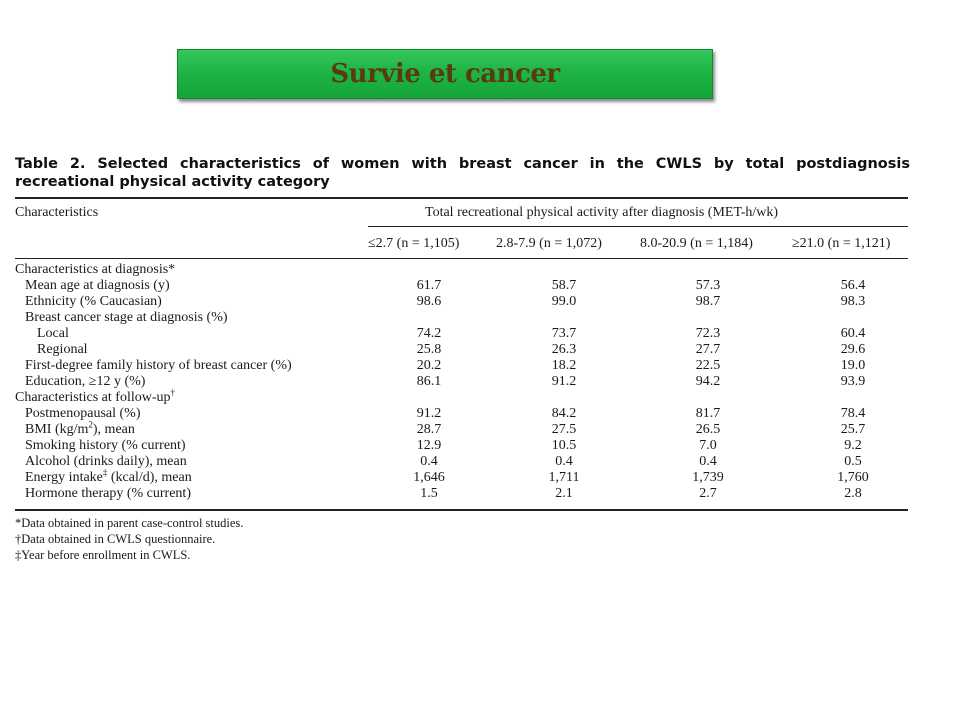  I want to click on row-label: Characteristics at follow-up†, so click(95, 396).